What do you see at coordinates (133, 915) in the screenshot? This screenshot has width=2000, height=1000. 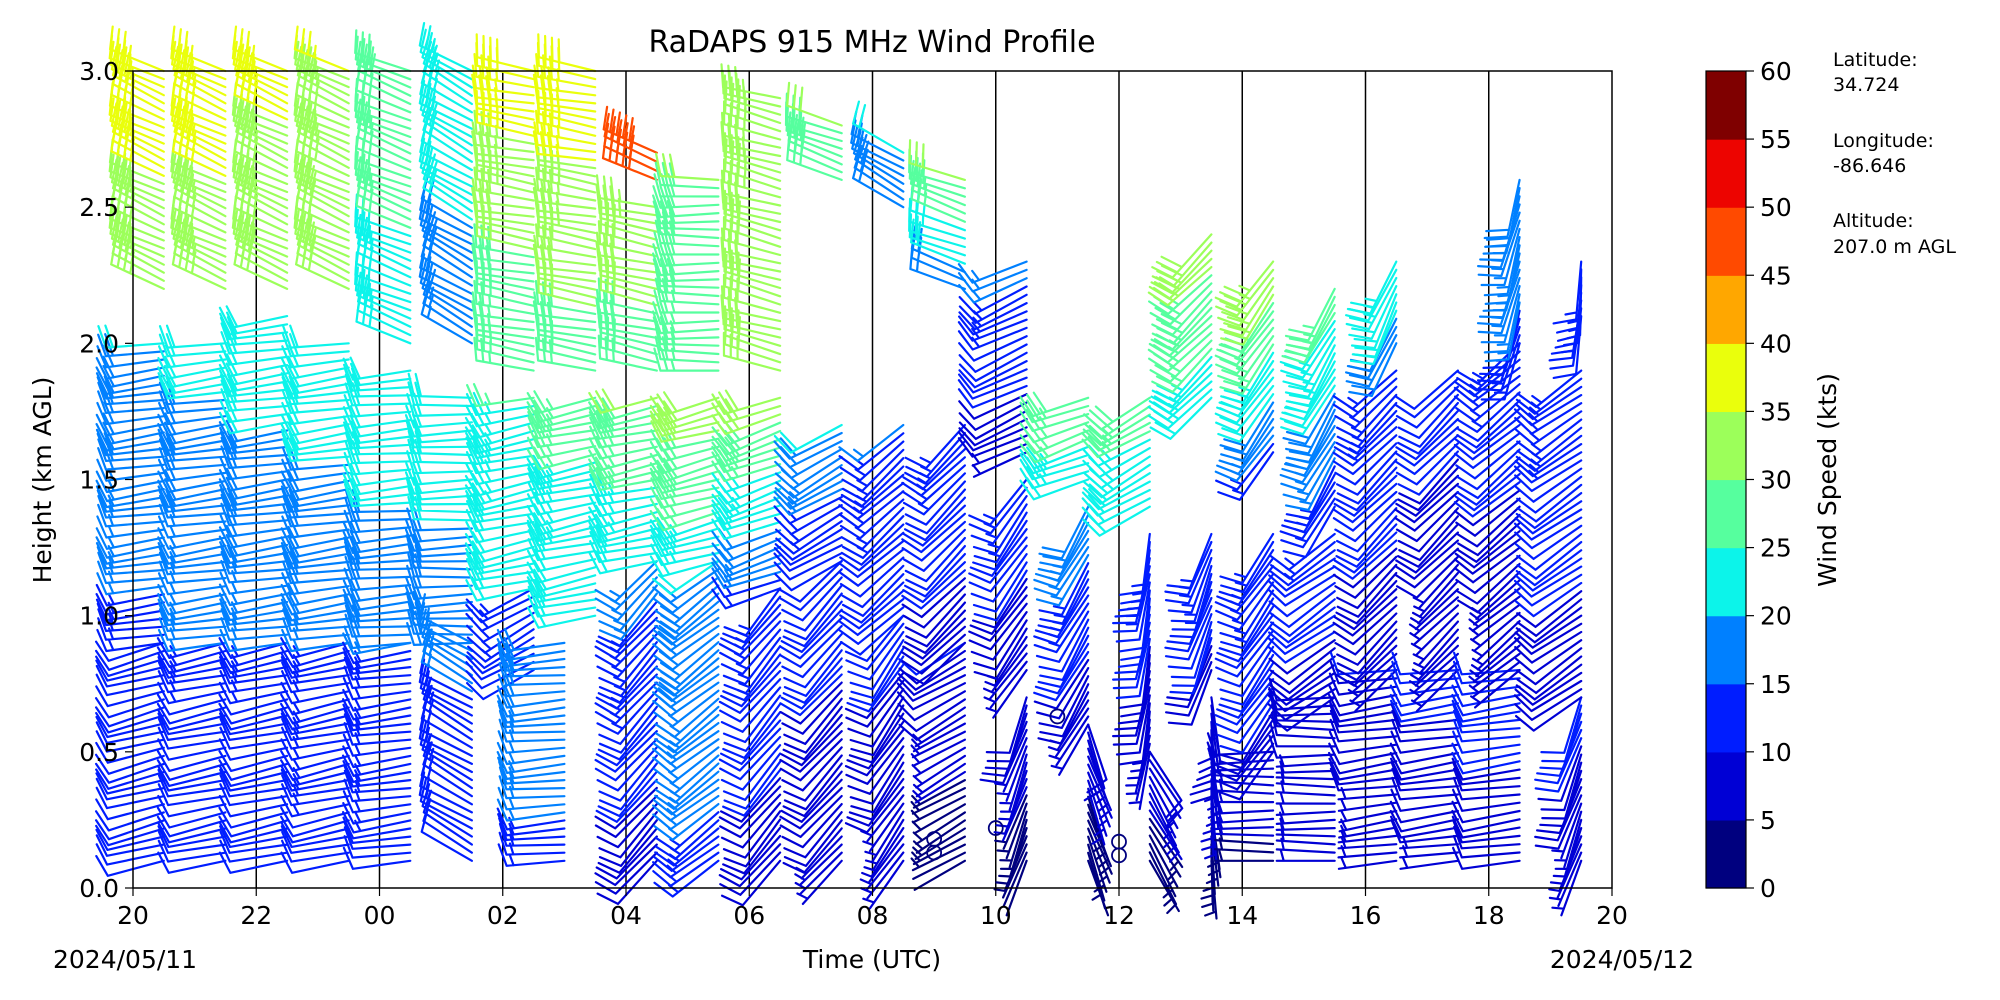 I see `x-tick-label: 20` at bounding box center [133, 915].